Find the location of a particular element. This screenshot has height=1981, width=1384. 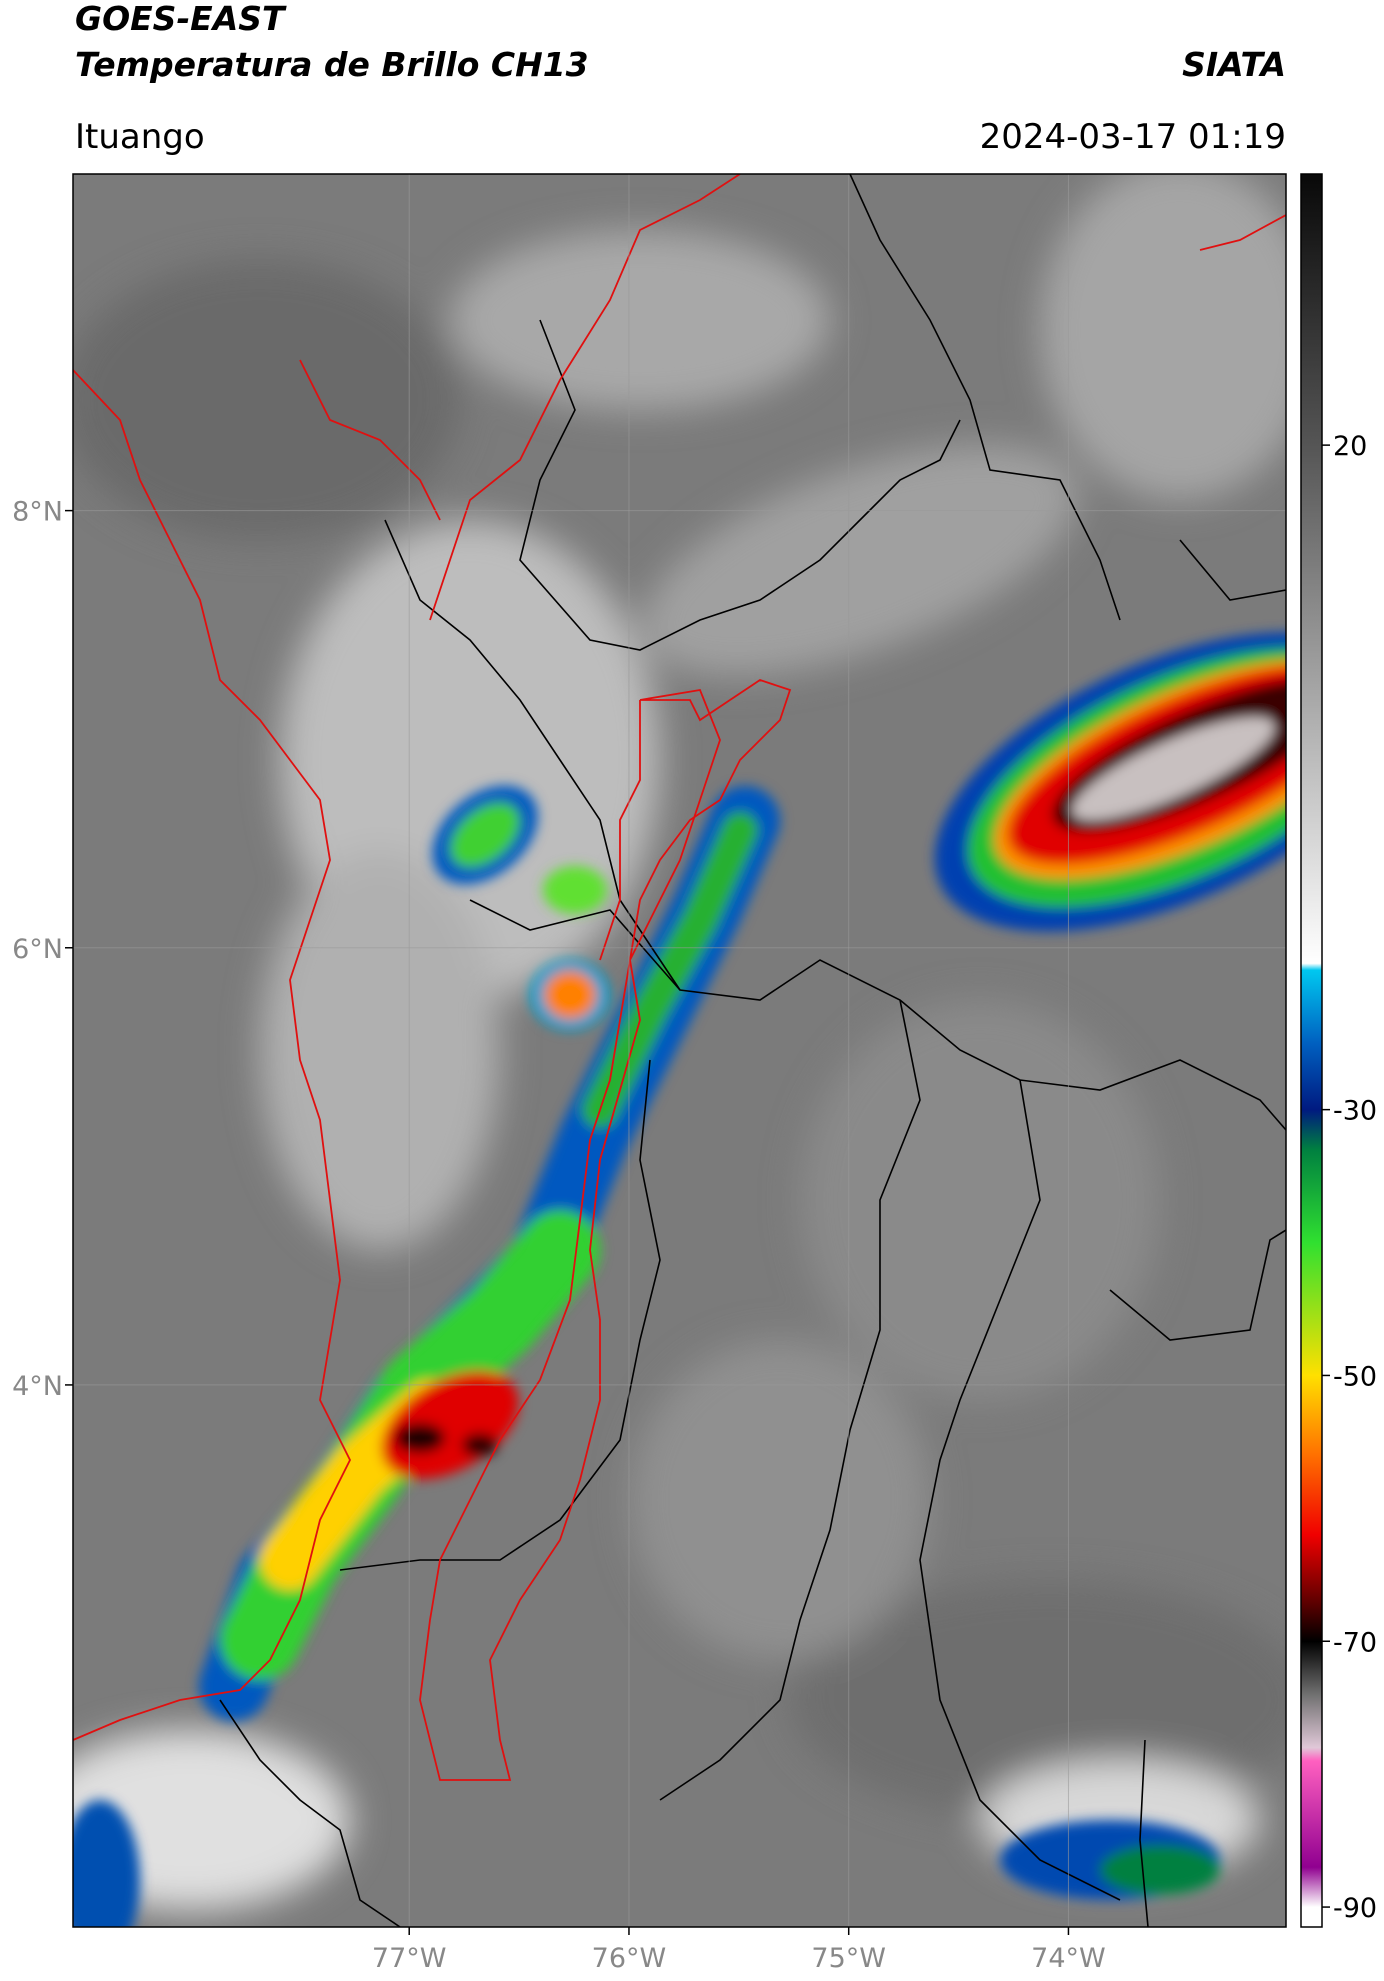

colorbar-tick-label: -50 is located at coordinates (1355, 1376).